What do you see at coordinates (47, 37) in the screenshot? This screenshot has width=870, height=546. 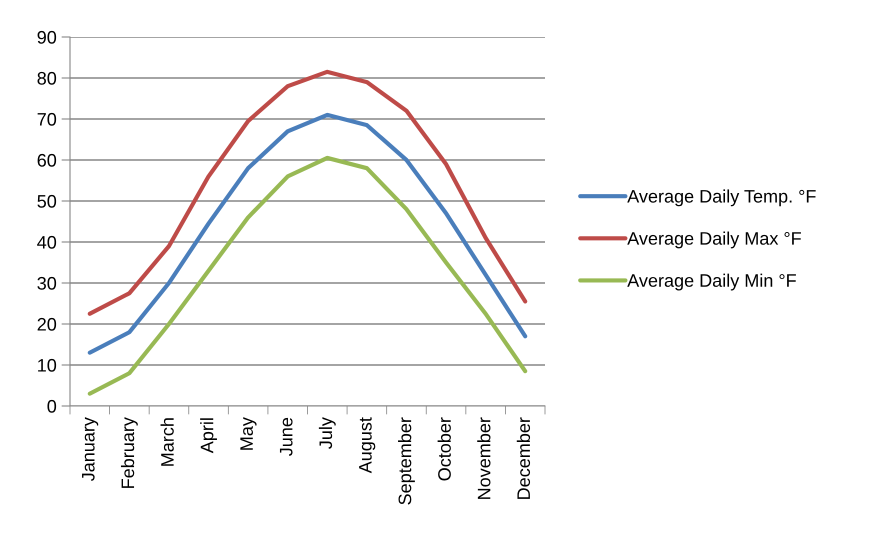 I see `y-tick-label: 90` at bounding box center [47, 37].